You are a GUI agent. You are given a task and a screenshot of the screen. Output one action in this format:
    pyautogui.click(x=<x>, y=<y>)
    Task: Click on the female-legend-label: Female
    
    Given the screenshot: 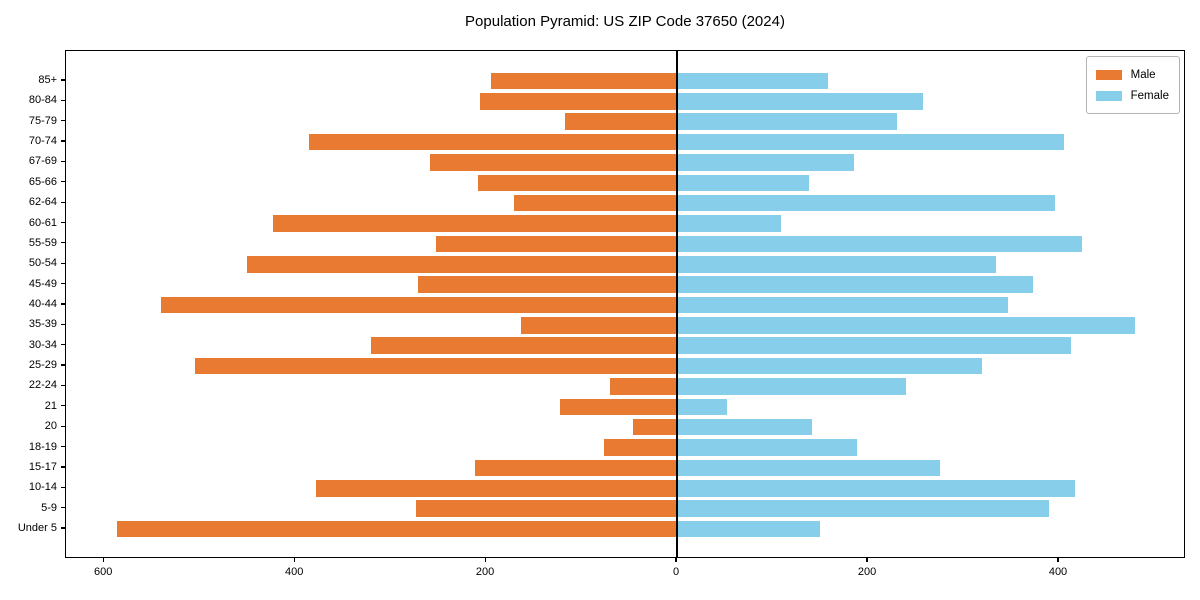 What is the action you would take?
    pyautogui.click(x=1149, y=95)
    